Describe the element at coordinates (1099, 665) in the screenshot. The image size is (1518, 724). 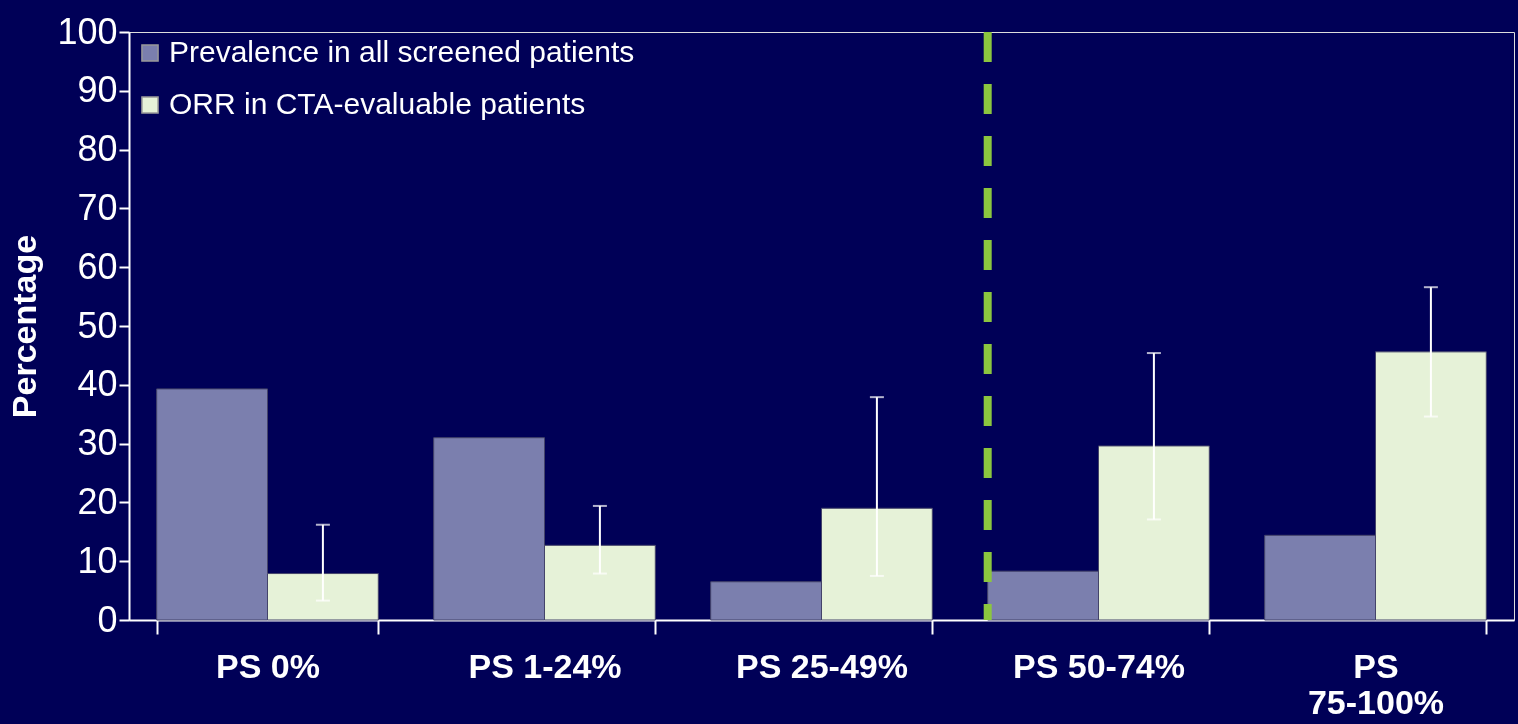
I see `x-tick-label: PS 50-74%` at that location.